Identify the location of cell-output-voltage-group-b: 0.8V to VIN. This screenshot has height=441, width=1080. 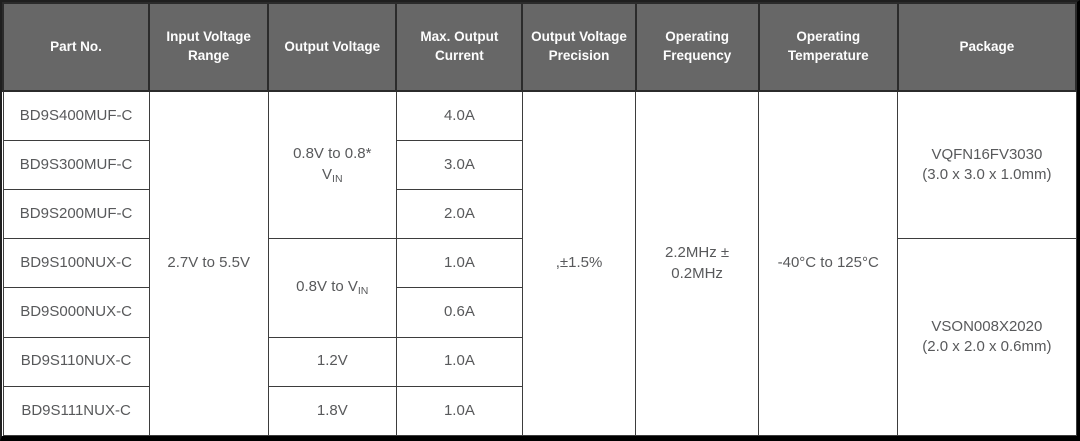
(332, 288).